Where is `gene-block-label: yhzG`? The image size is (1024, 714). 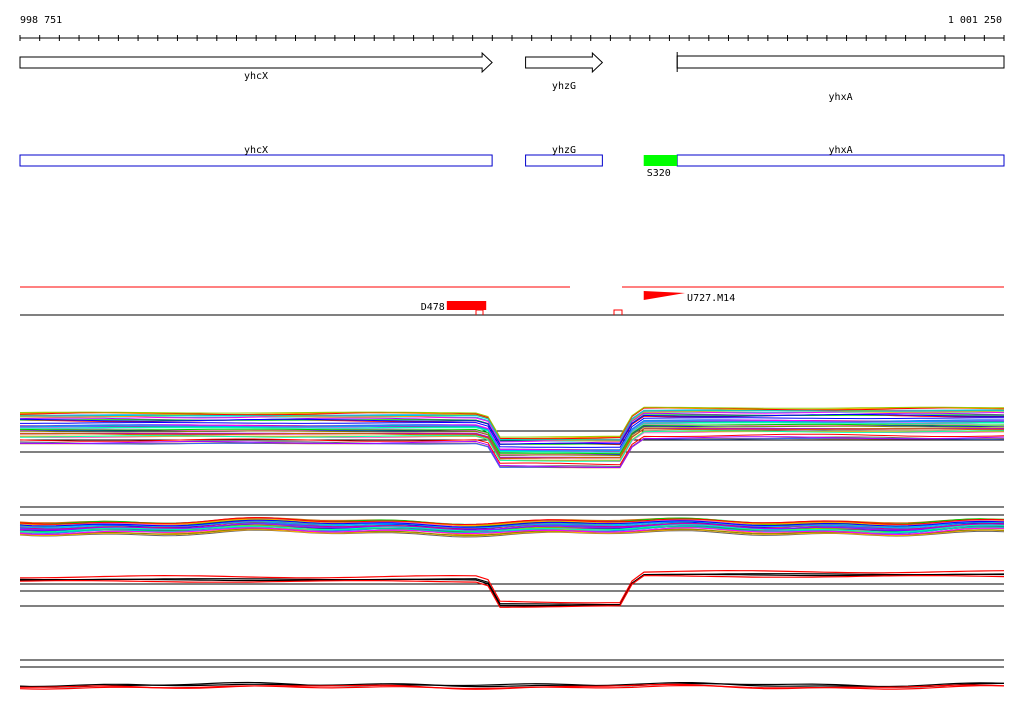
gene-block-label: yhzG is located at coordinates (564, 150).